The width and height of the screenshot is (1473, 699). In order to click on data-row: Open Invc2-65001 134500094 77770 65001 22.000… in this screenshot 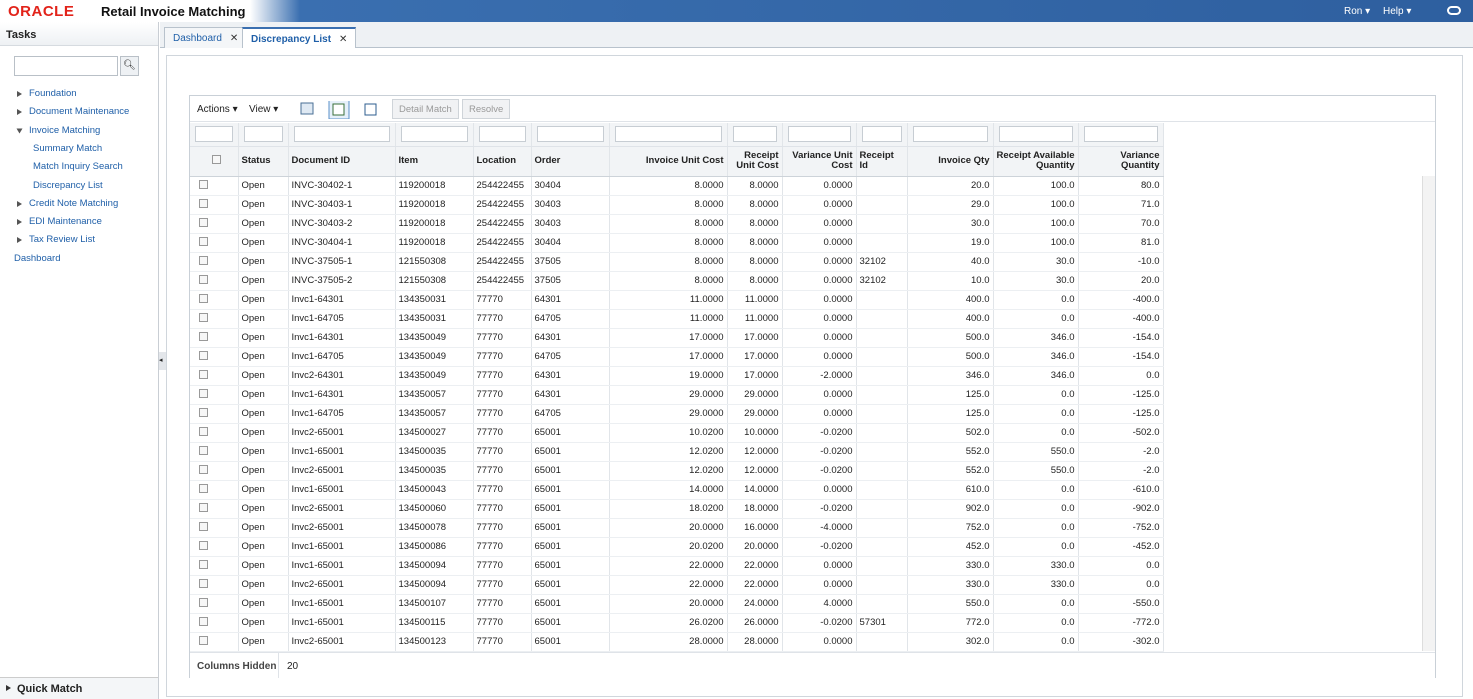, I will do `click(677, 585)`.